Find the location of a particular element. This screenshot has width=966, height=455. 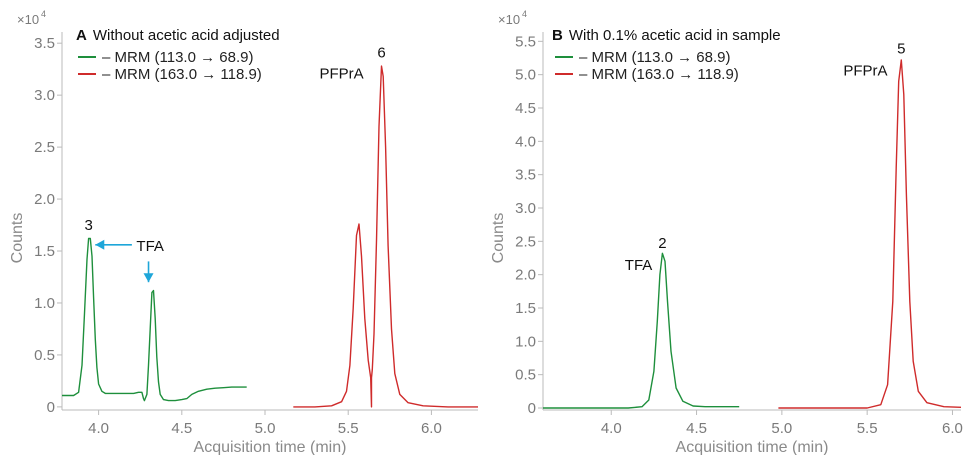

y-tick-label: 4.5 is located at coordinates (525, 108).